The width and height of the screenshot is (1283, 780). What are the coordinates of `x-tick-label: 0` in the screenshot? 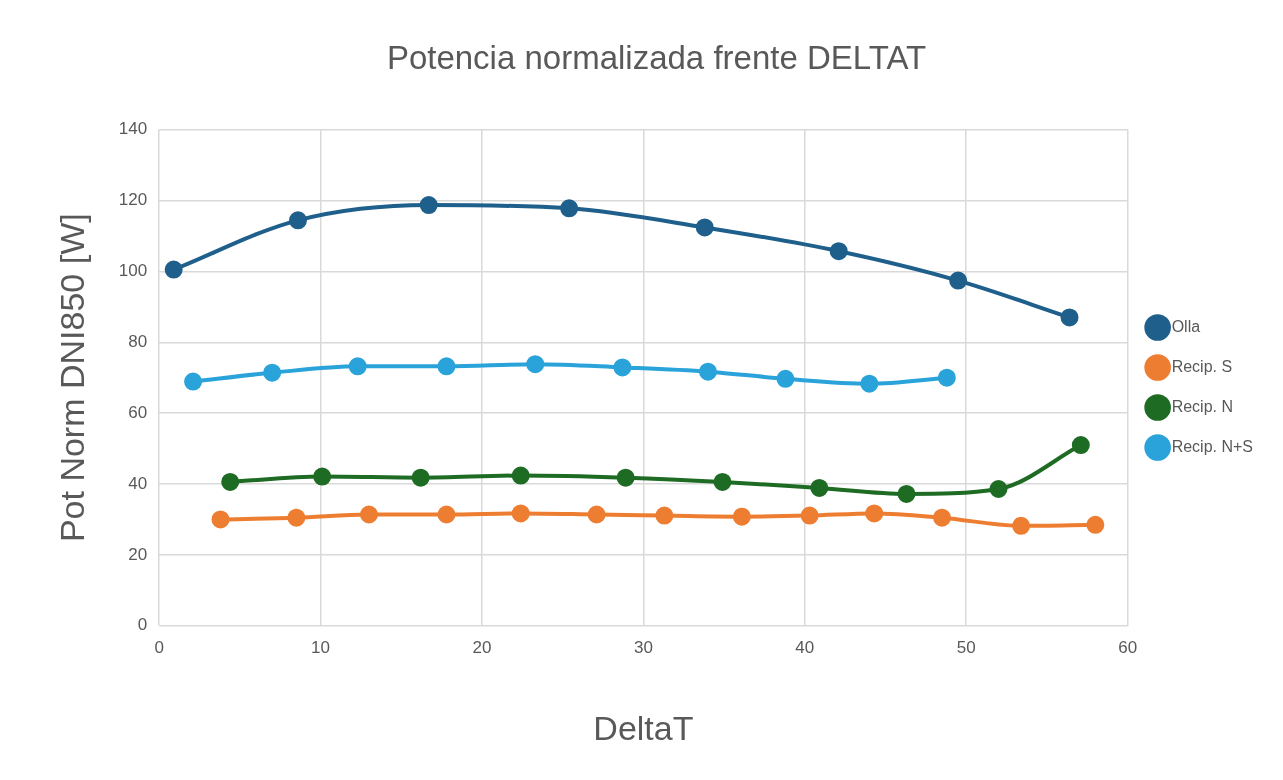 It's located at (159, 647).